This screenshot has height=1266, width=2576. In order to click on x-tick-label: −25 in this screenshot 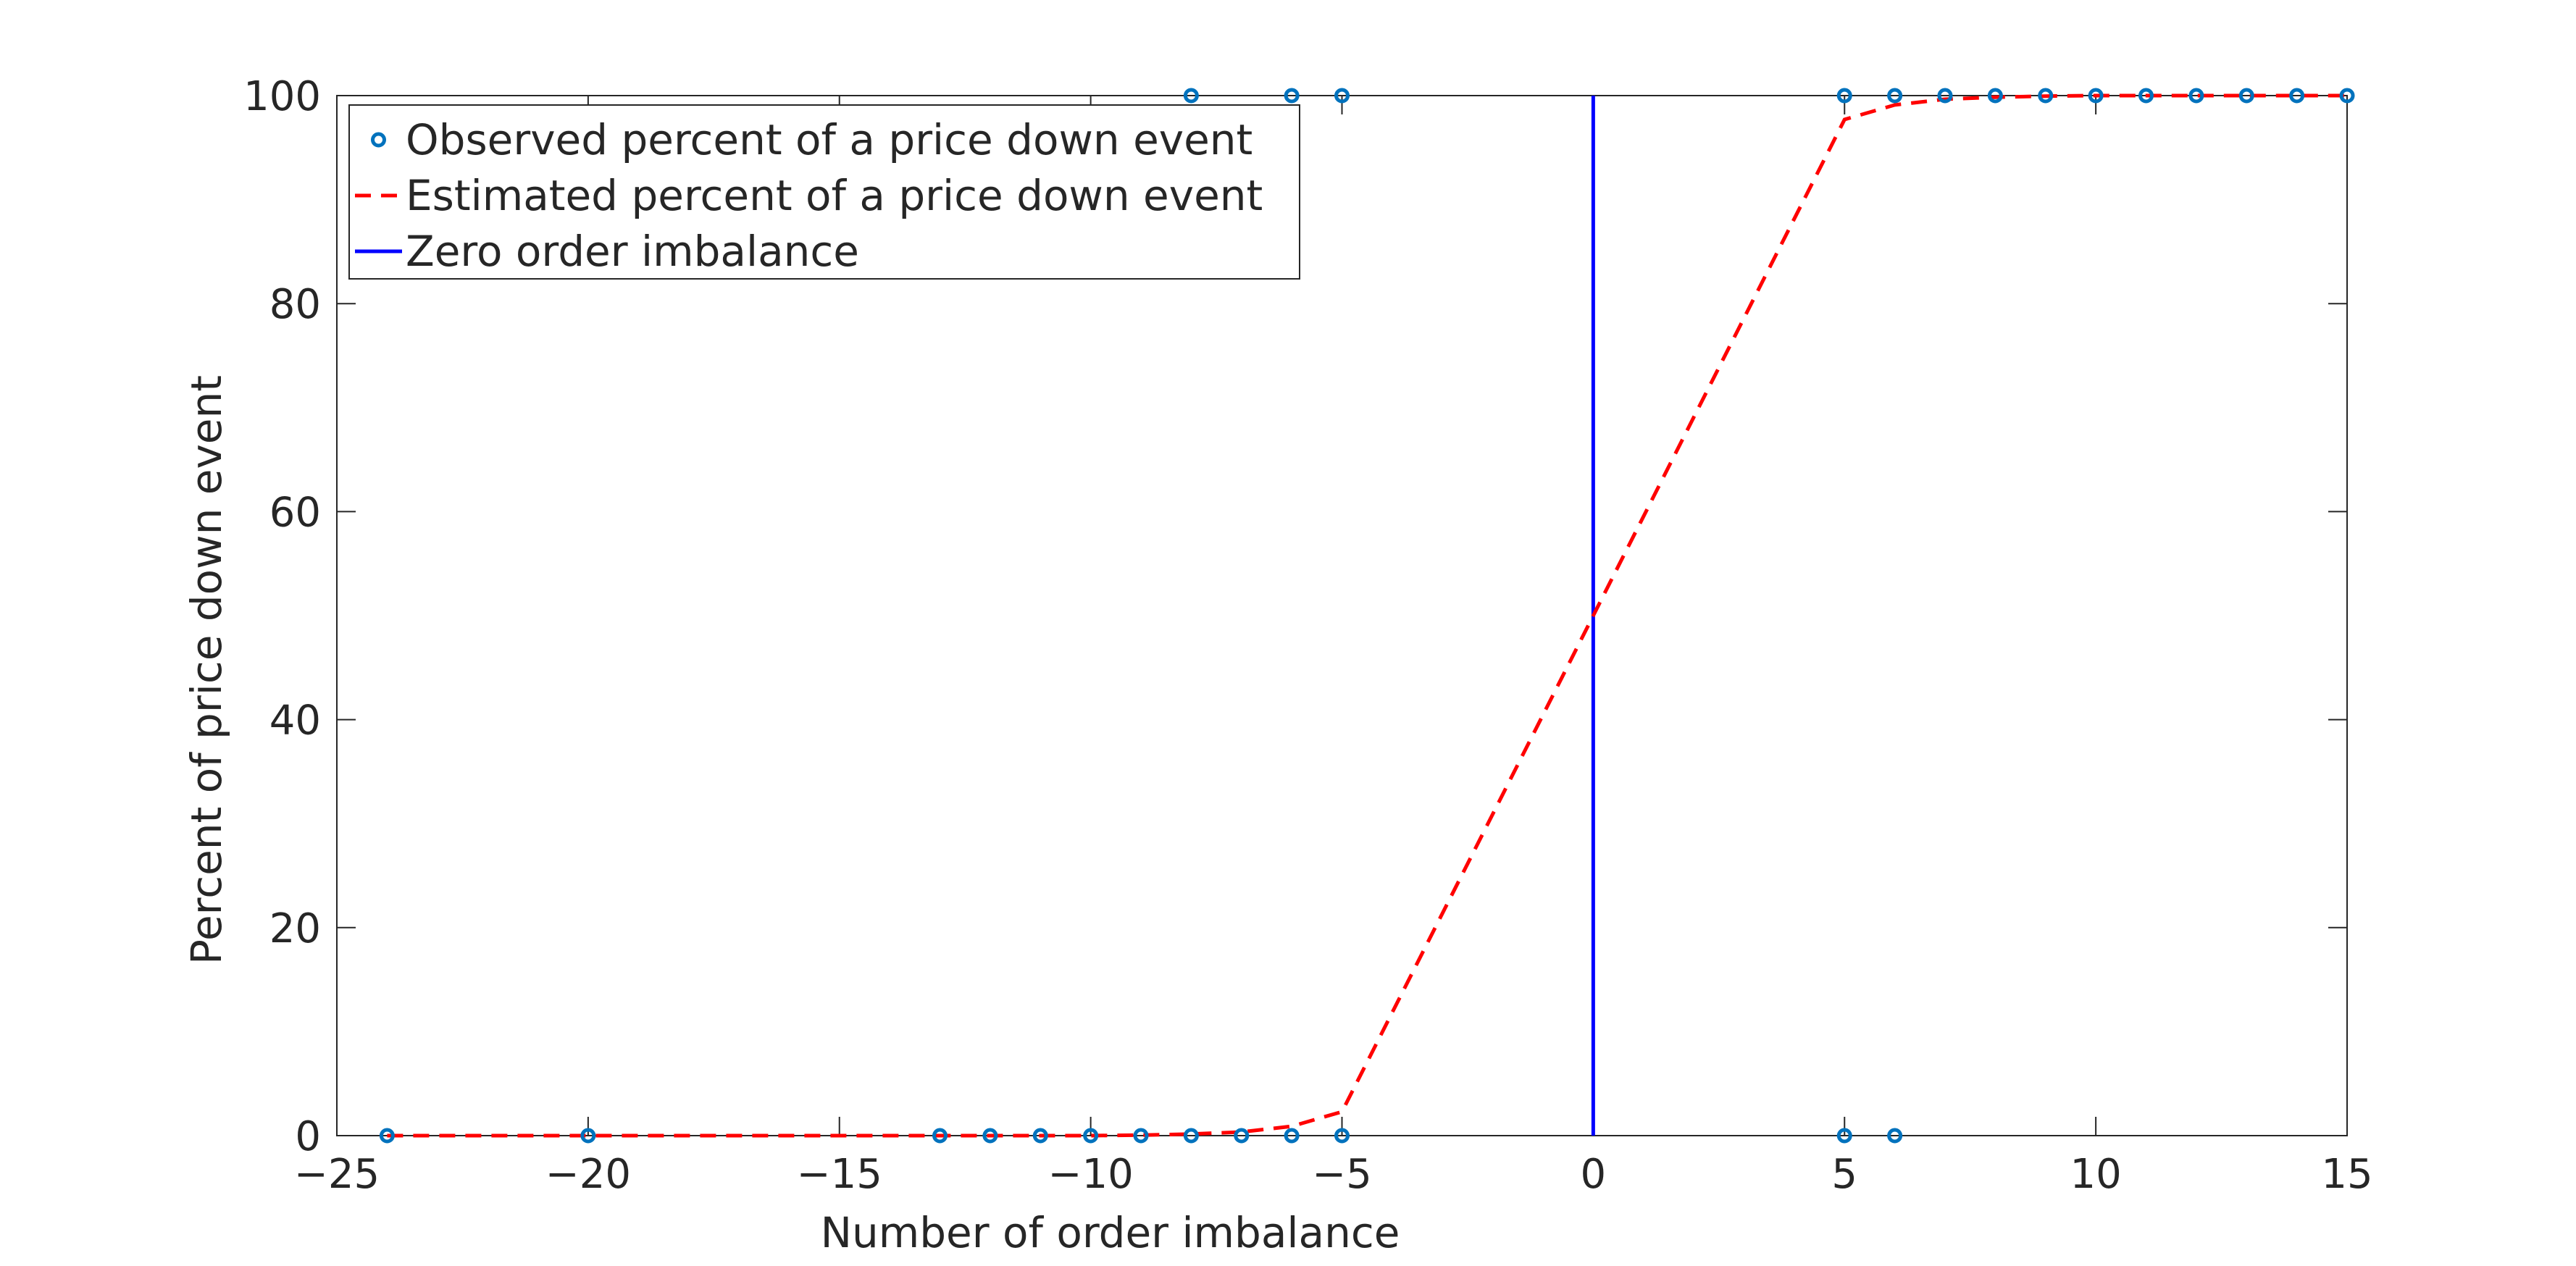, I will do `click(337, 1174)`.